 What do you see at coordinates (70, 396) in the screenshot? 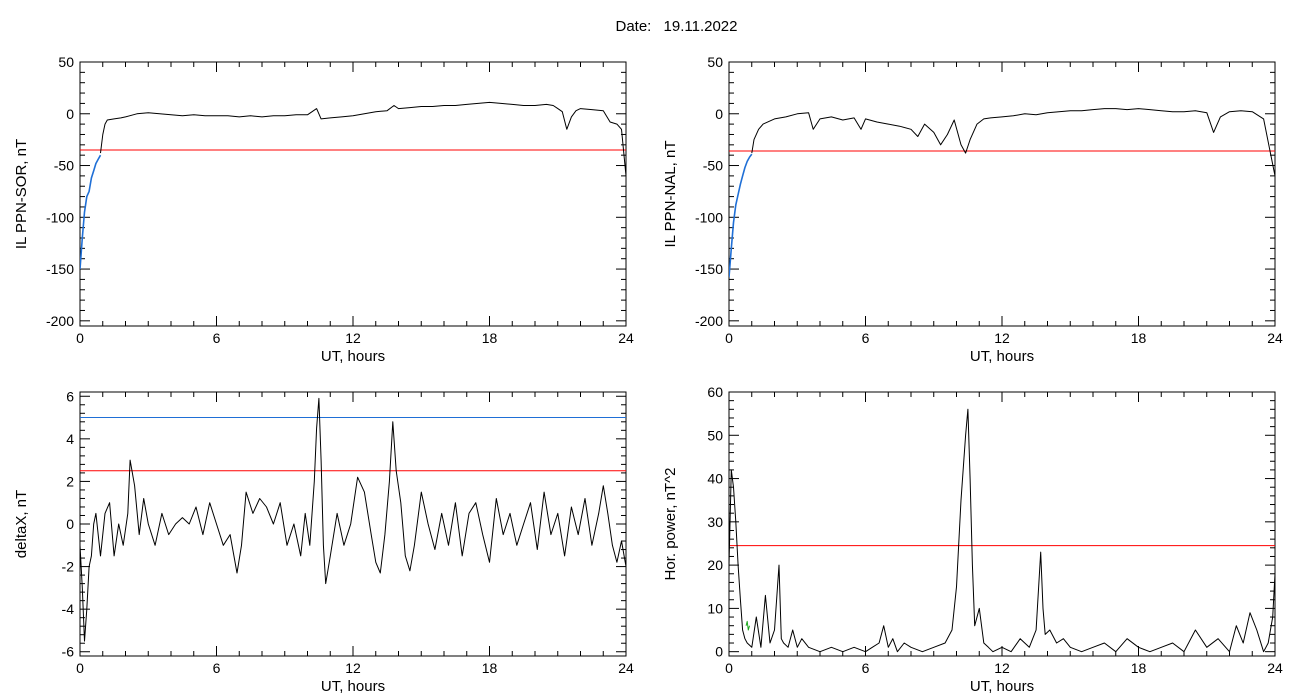
I see `y-tick-label: 6` at bounding box center [70, 396].